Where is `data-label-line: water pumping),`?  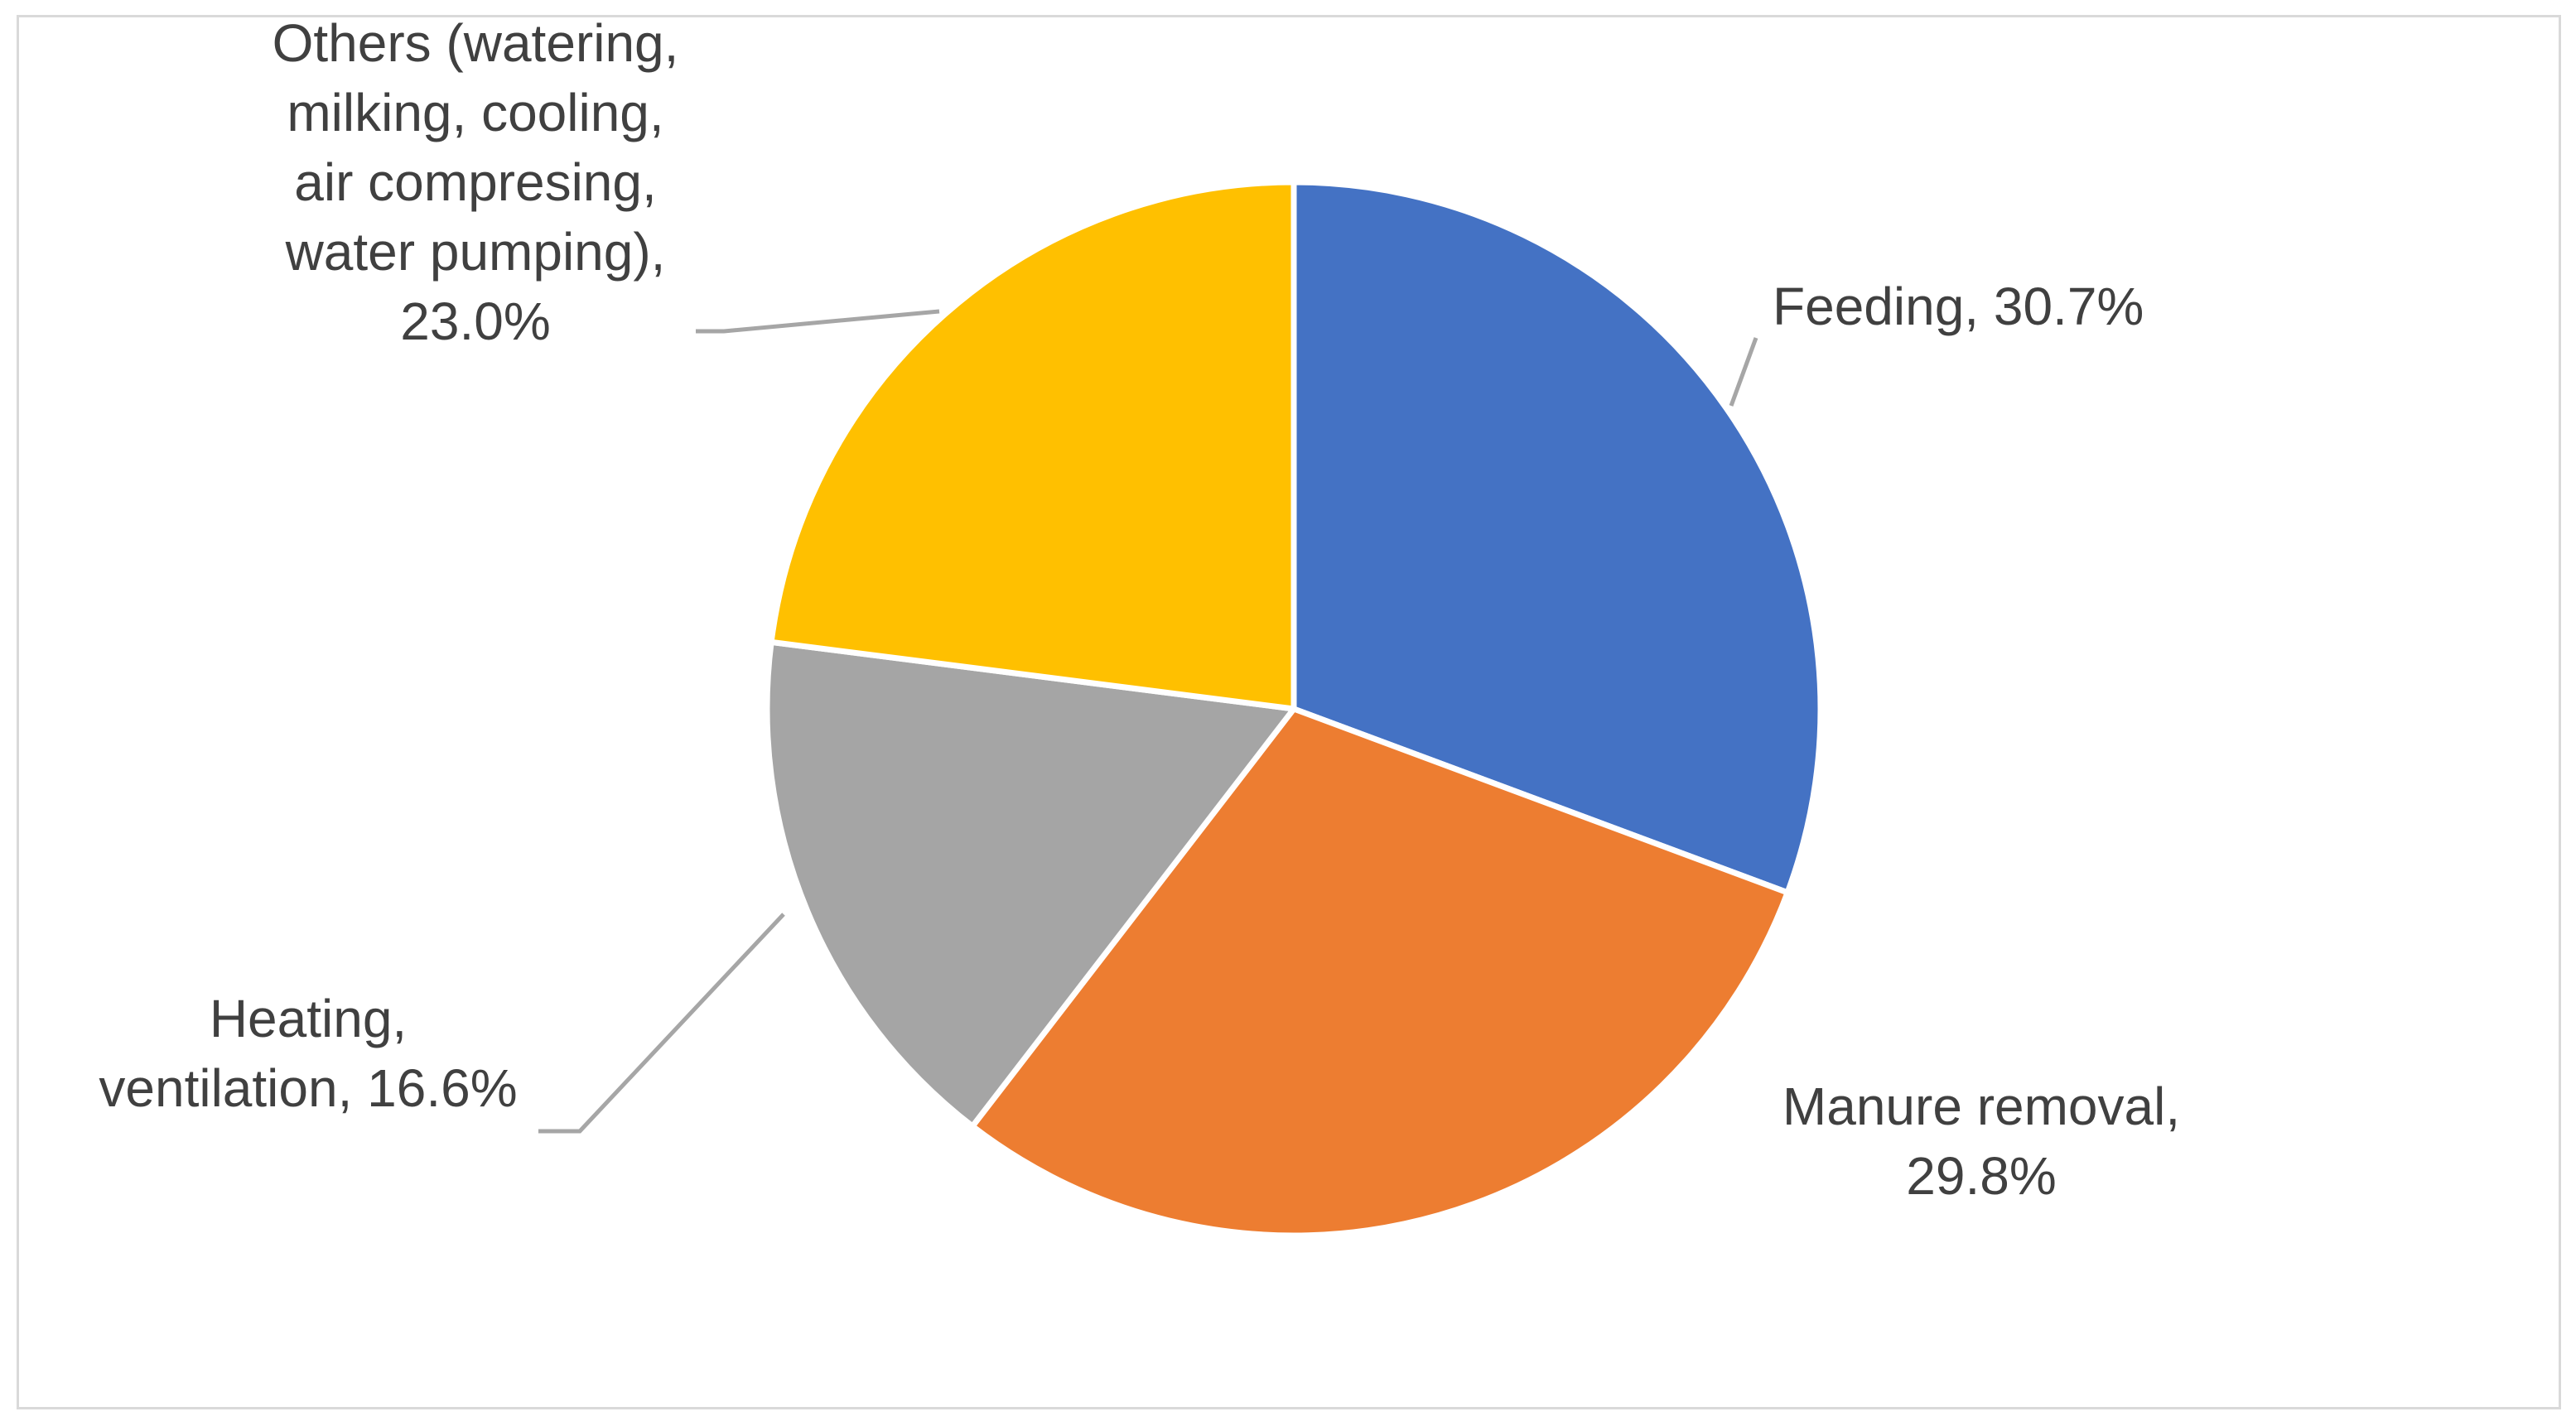
data-label-line: water pumping), is located at coordinates (475, 252).